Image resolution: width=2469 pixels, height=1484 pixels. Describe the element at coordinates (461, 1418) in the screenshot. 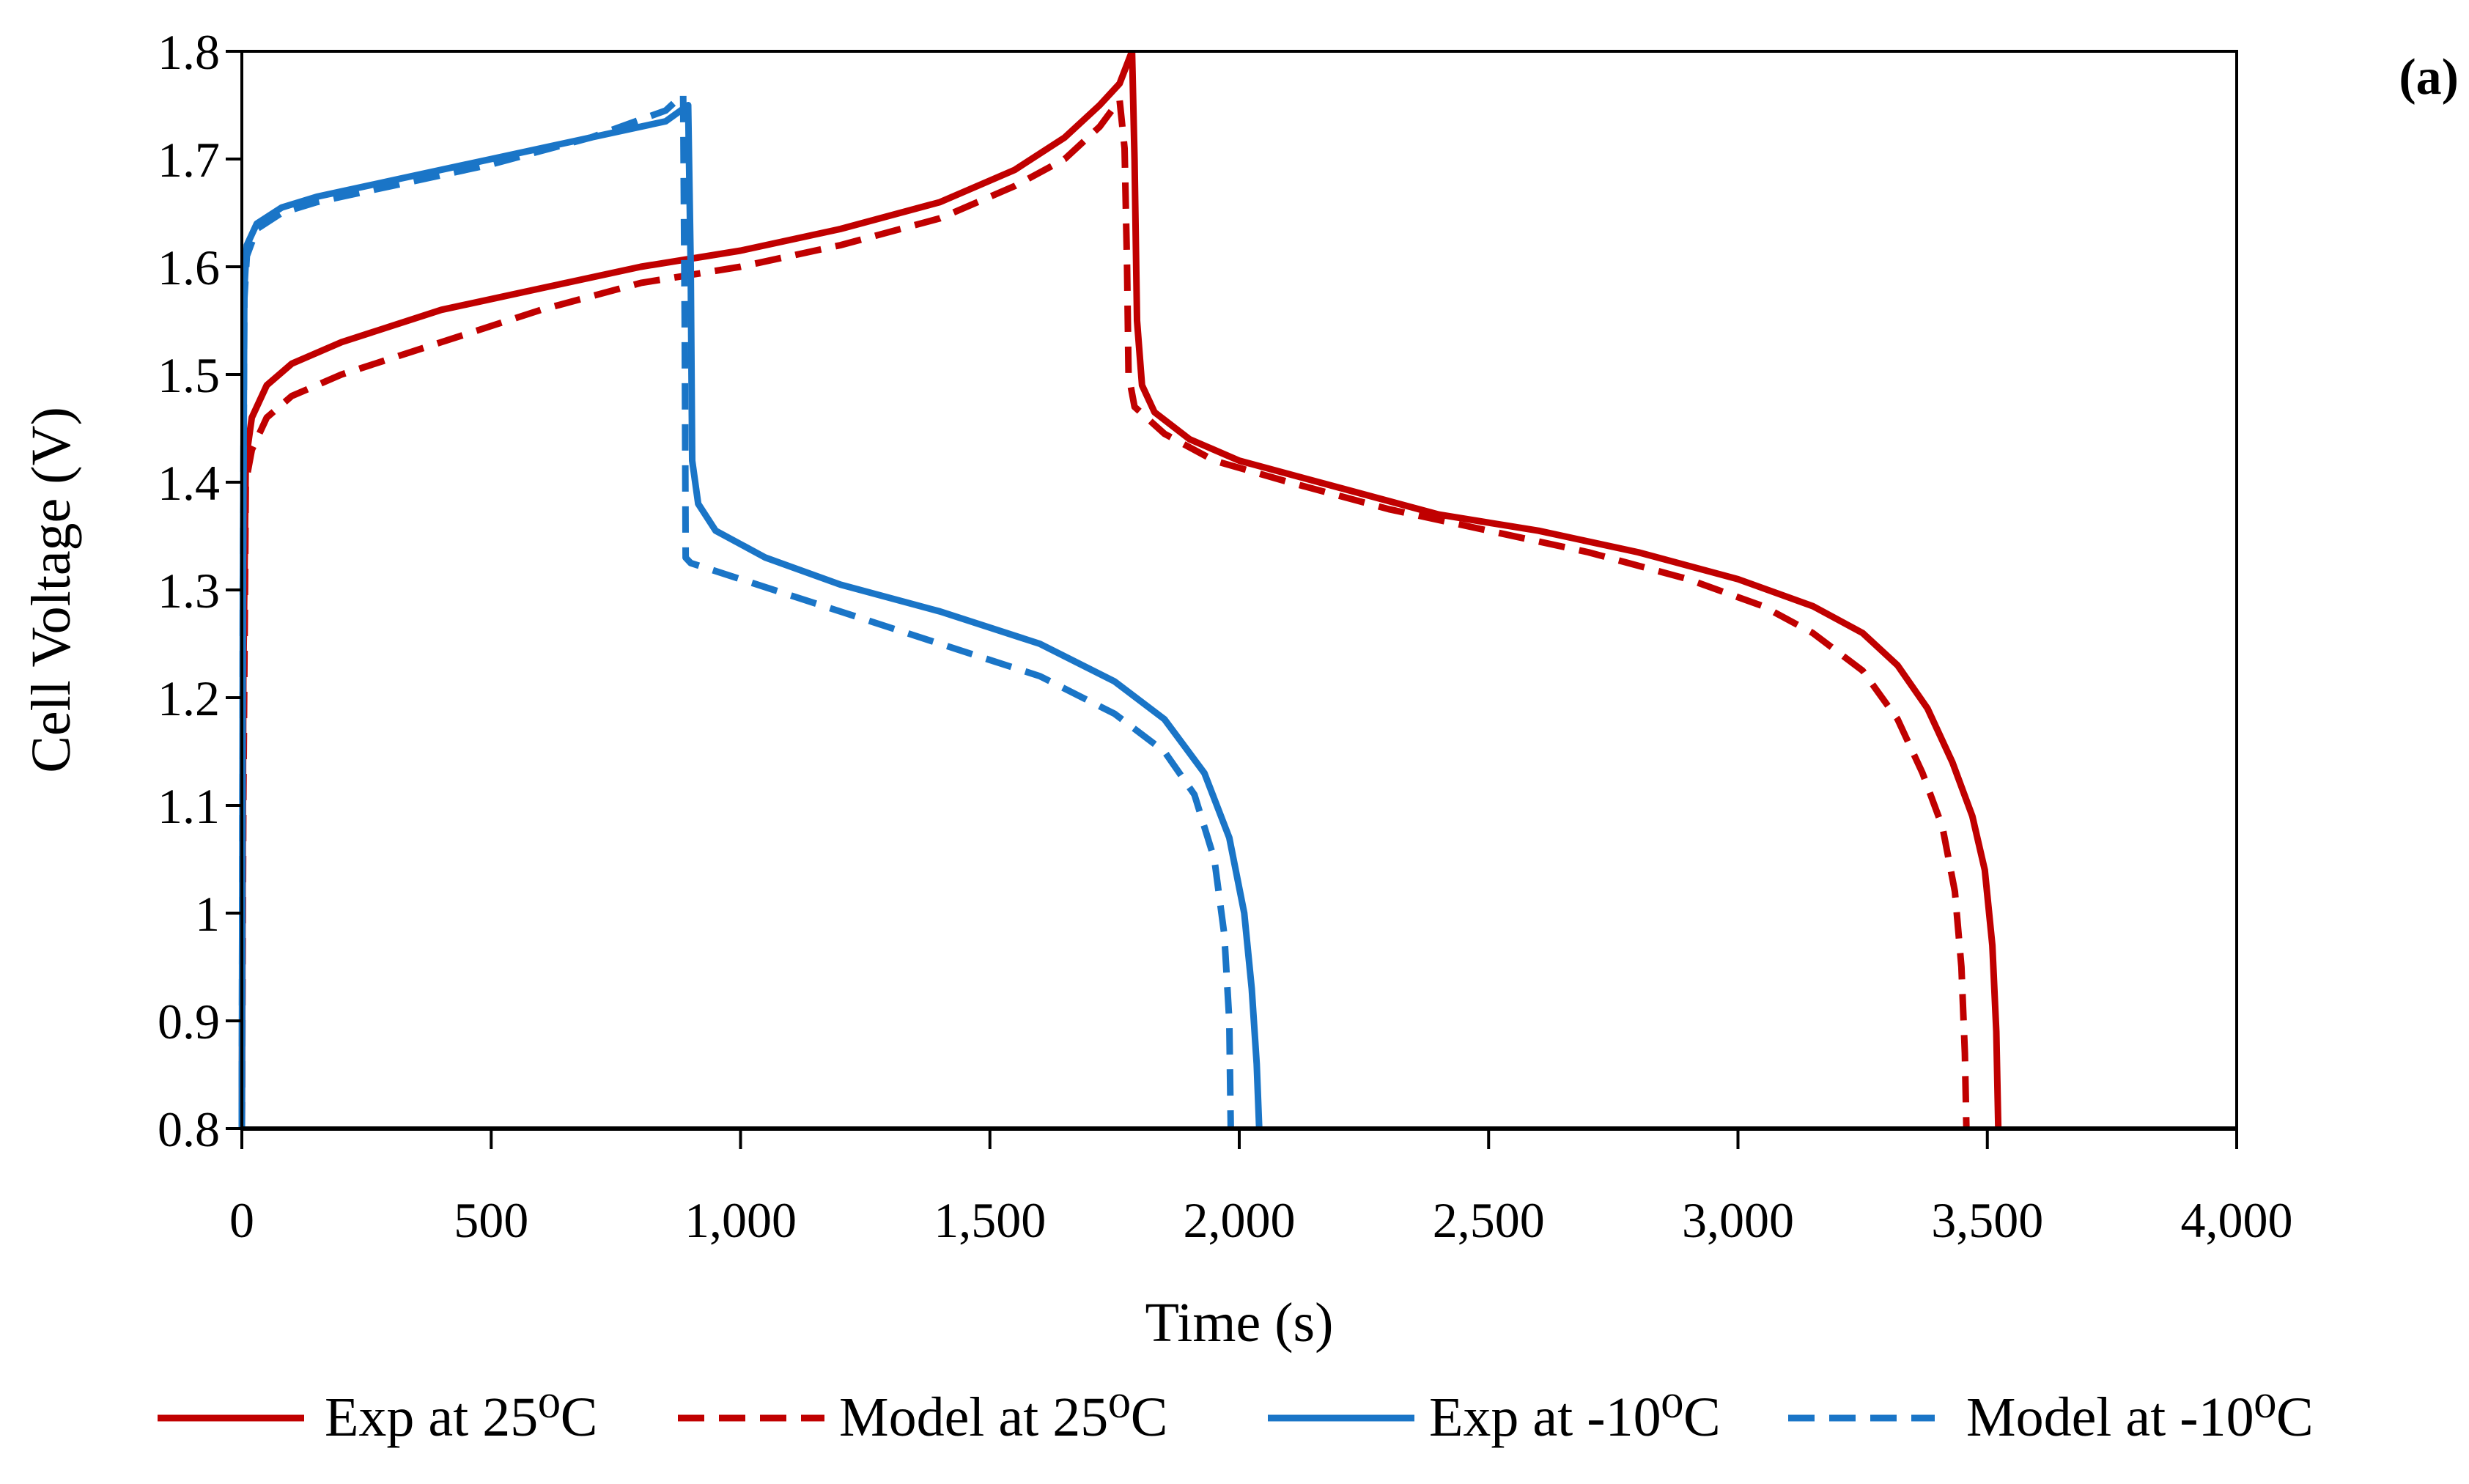

I see `legend-label-1: Exp at 25⁰C` at that location.